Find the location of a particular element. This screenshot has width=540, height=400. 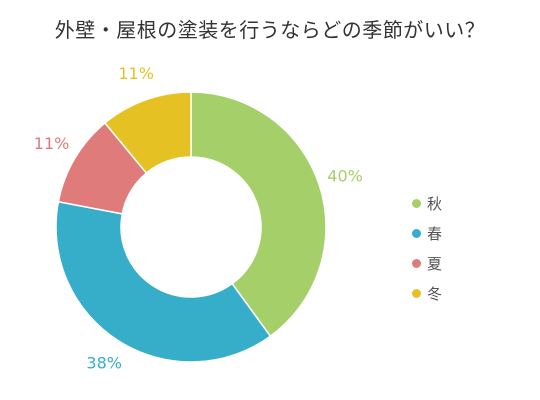

legend-swatch-autumn is located at coordinates (416, 203).